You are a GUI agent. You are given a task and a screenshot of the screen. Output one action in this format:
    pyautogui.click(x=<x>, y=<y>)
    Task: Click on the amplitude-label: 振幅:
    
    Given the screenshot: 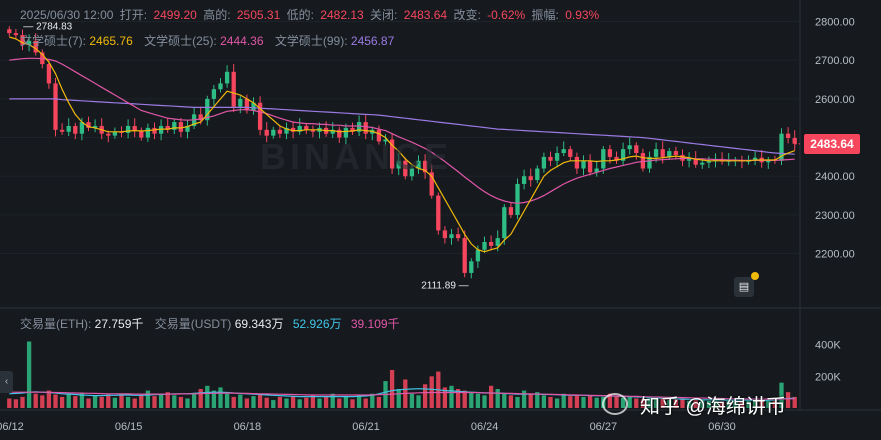 What is the action you would take?
    pyautogui.click(x=545, y=15)
    